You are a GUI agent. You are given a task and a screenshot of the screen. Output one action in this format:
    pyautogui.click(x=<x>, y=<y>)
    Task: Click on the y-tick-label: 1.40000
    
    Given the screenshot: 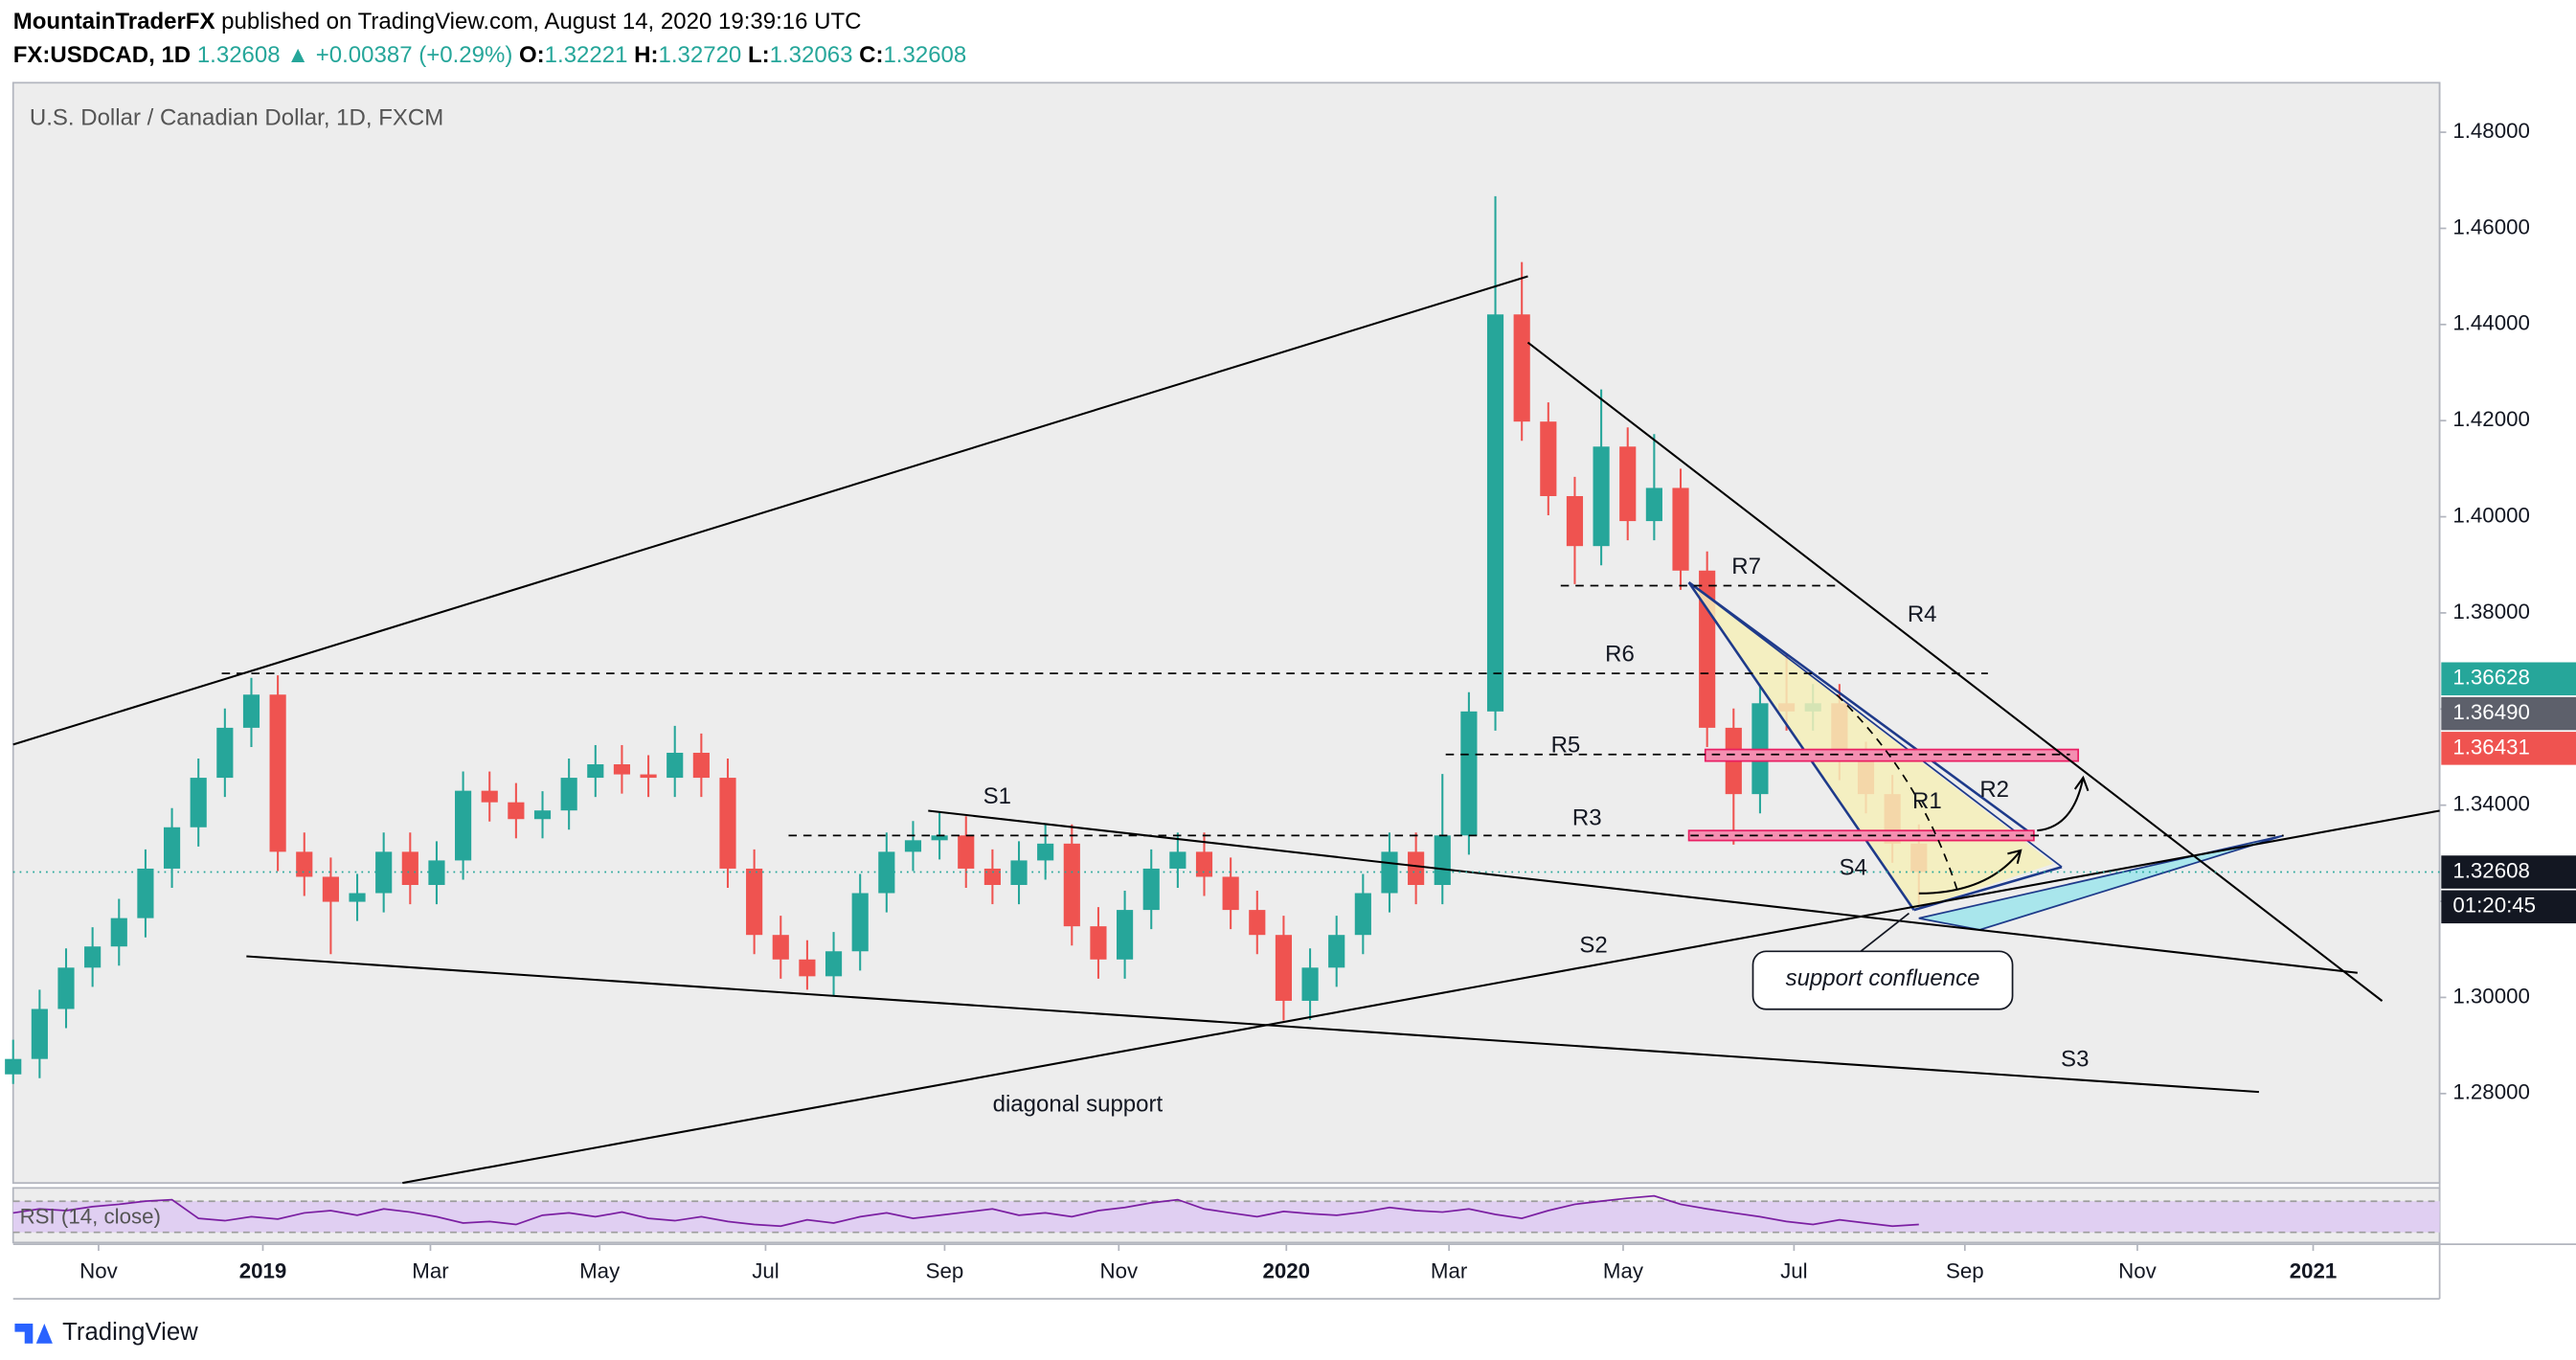 What is the action you would take?
    pyautogui.click(x=2491, y=515)
    